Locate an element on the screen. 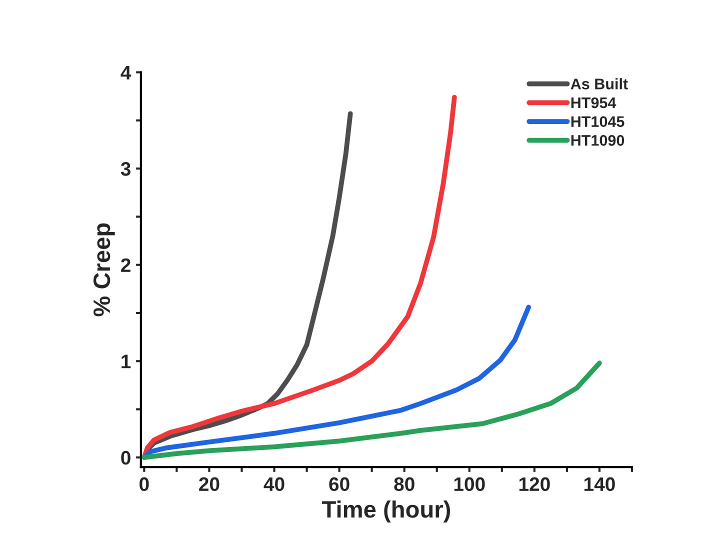 The image size is (719, 556). x-tick-label: 100 is located at coordinates (469, 484).